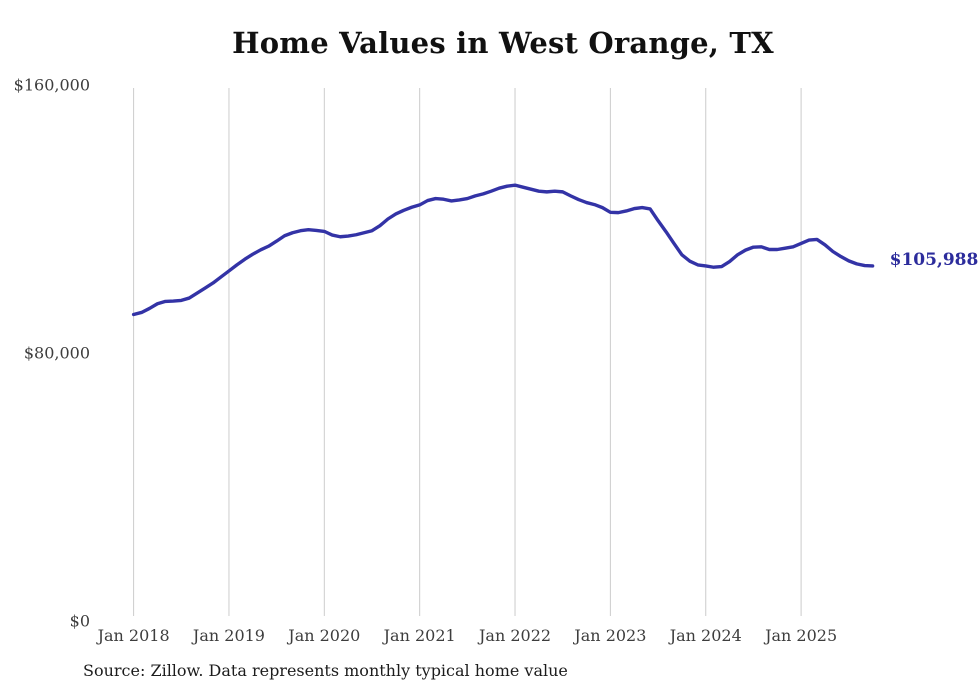  Describe the element at coordinates (51, 85) in the screenshot. I see `y-tick-label: $160,000` at that location.